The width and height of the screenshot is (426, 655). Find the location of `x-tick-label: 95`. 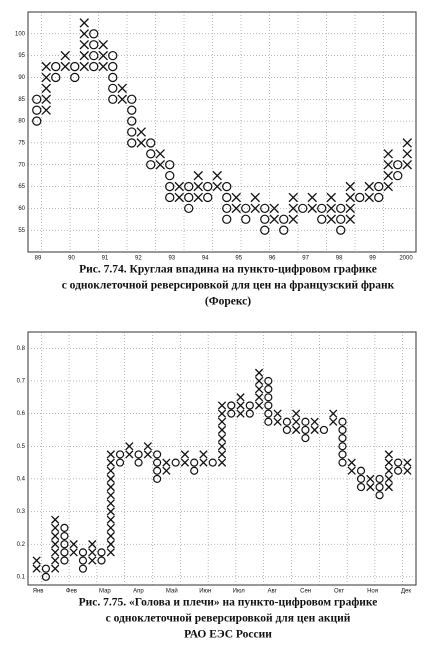

x-tick-label: 95 is located at coordinates (238, 259).